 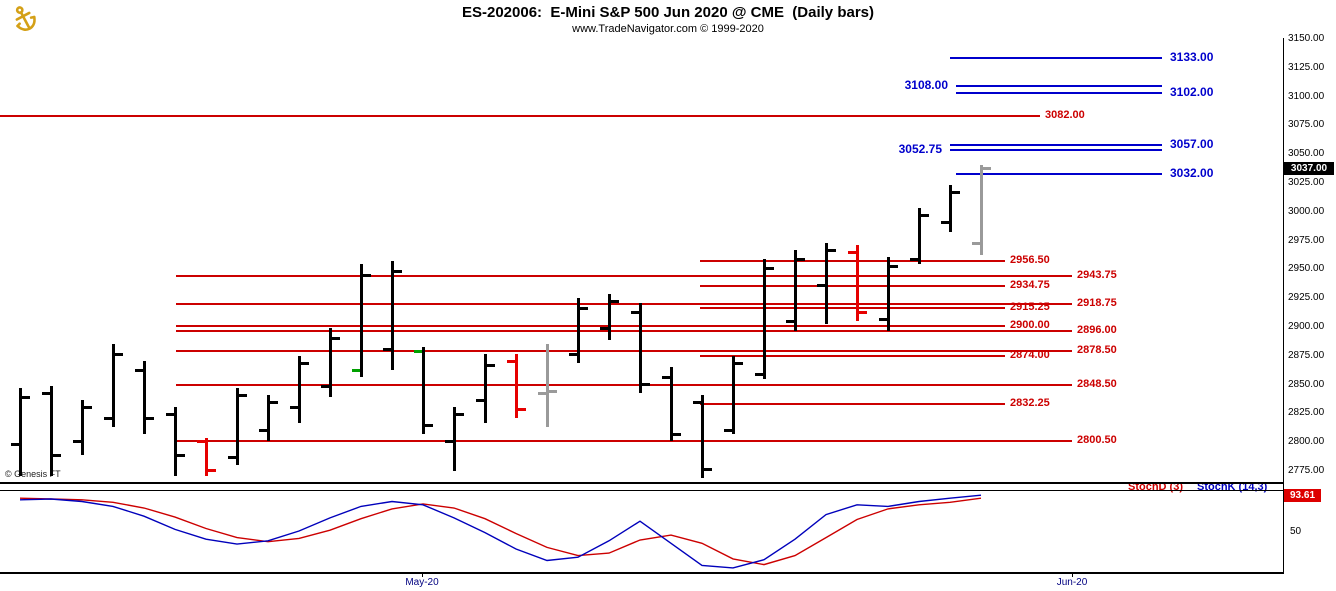 What do you see at coordinates (500, 531) in the screenshot?
I see `stoch-d-line` at bounding box center [500, 531].